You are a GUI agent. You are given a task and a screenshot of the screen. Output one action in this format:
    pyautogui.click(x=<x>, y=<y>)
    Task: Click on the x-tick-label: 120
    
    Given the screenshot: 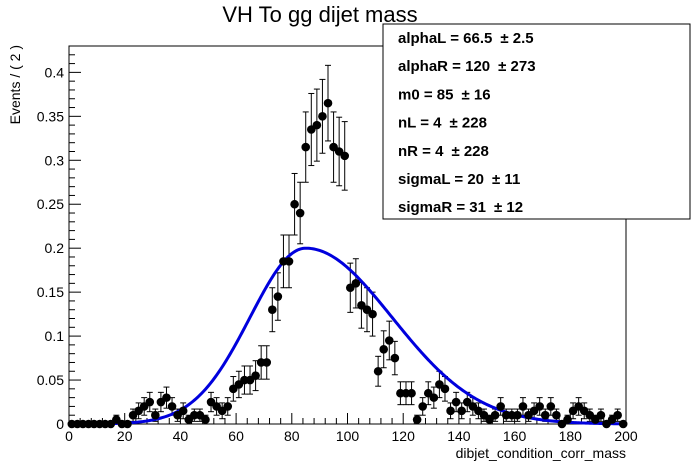 What is the action you would take?
    pyautogui.click(x=404, y=436)
    